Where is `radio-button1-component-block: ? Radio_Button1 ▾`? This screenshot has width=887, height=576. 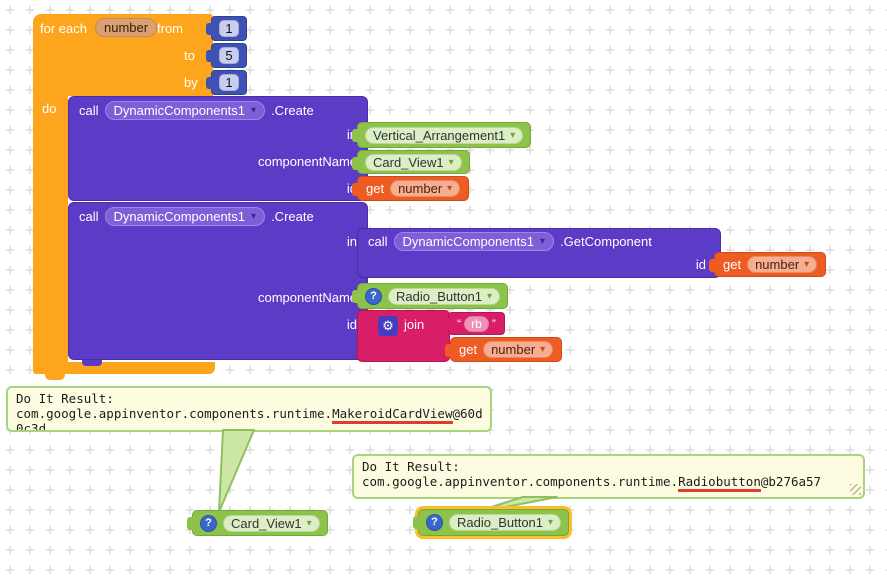 radio-button1-component-block: ? Radio_Button1 ▾ is located at coordinates (491, 522).